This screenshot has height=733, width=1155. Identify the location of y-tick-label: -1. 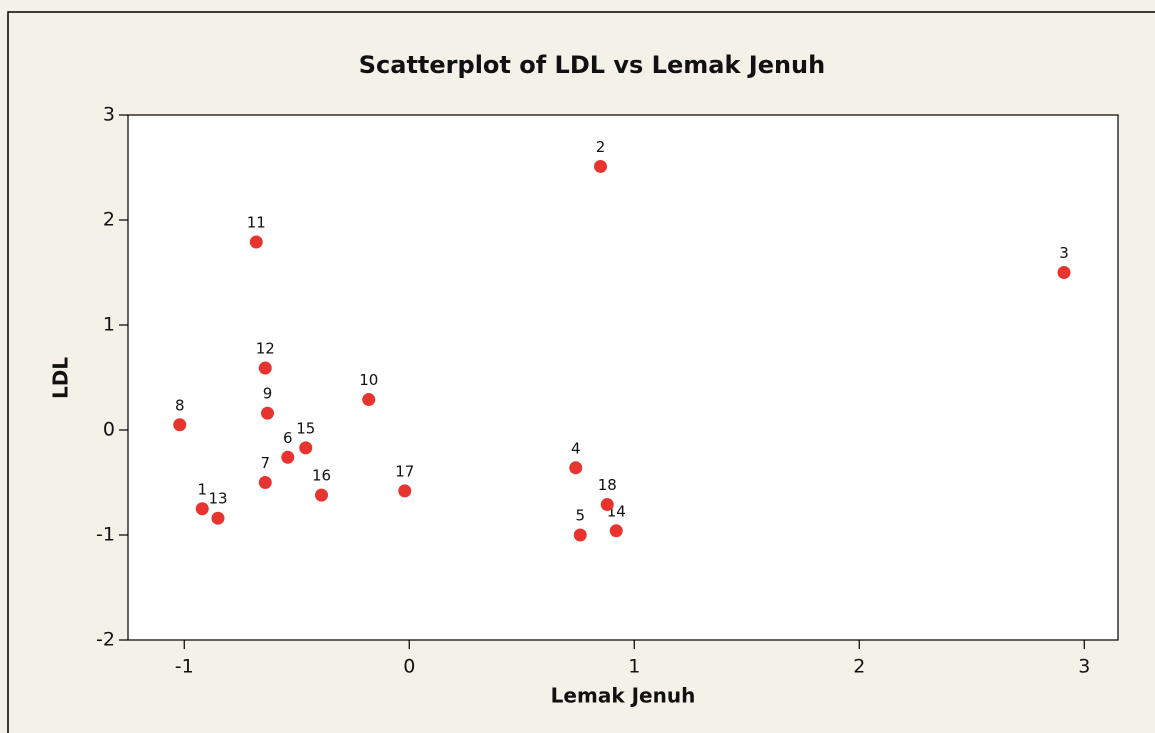
(105, 535).